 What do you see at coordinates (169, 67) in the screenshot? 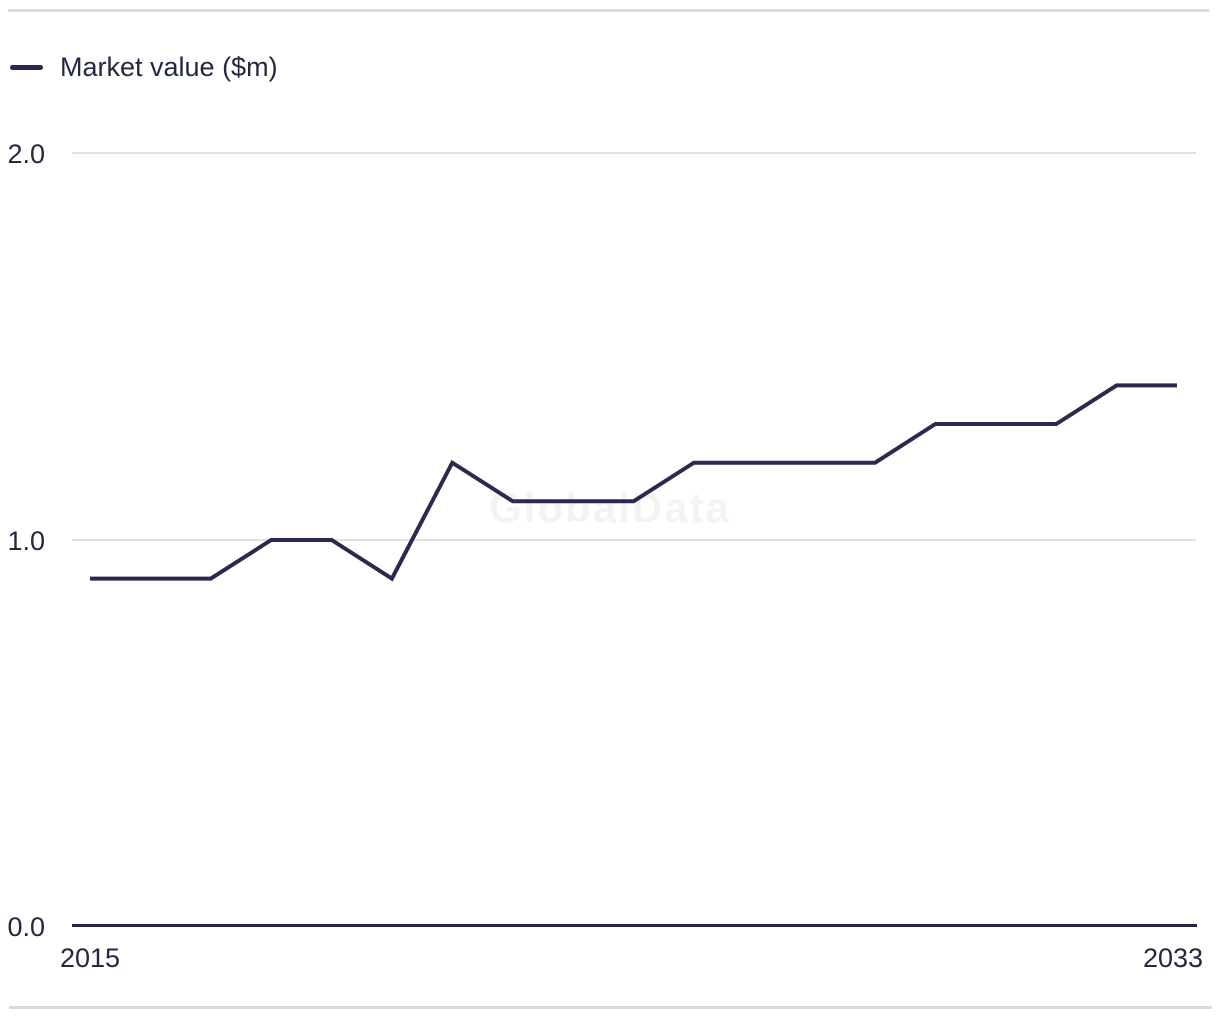
I see `legend-label: Market value ($m)` at bounding box center [169, 67].